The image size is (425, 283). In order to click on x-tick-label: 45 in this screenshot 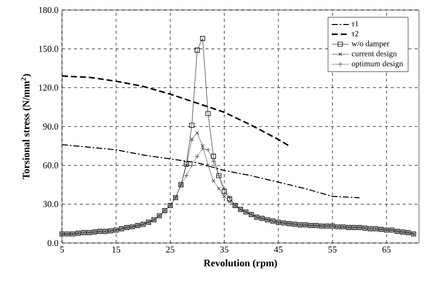, I will do `click(278, 249)`.